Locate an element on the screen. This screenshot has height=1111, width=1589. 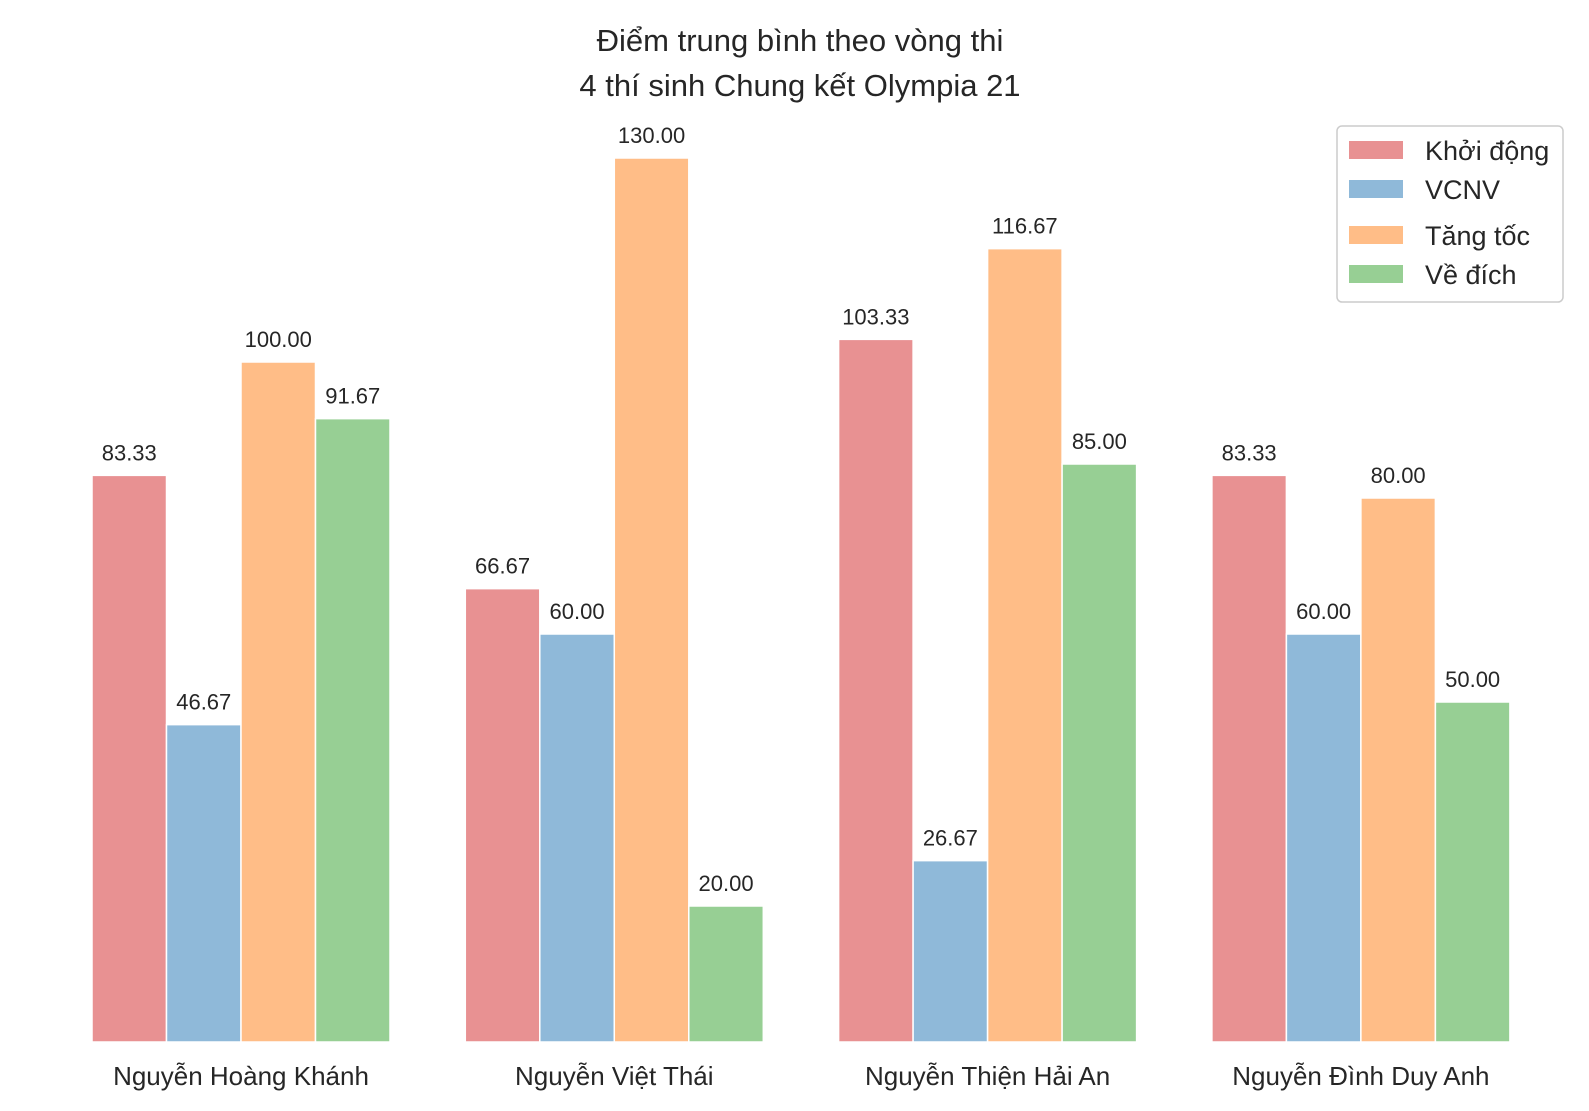
value-label-ve-dich-nguyen-hoang-khanh: 91.67 is located at coordinates (352, 396).